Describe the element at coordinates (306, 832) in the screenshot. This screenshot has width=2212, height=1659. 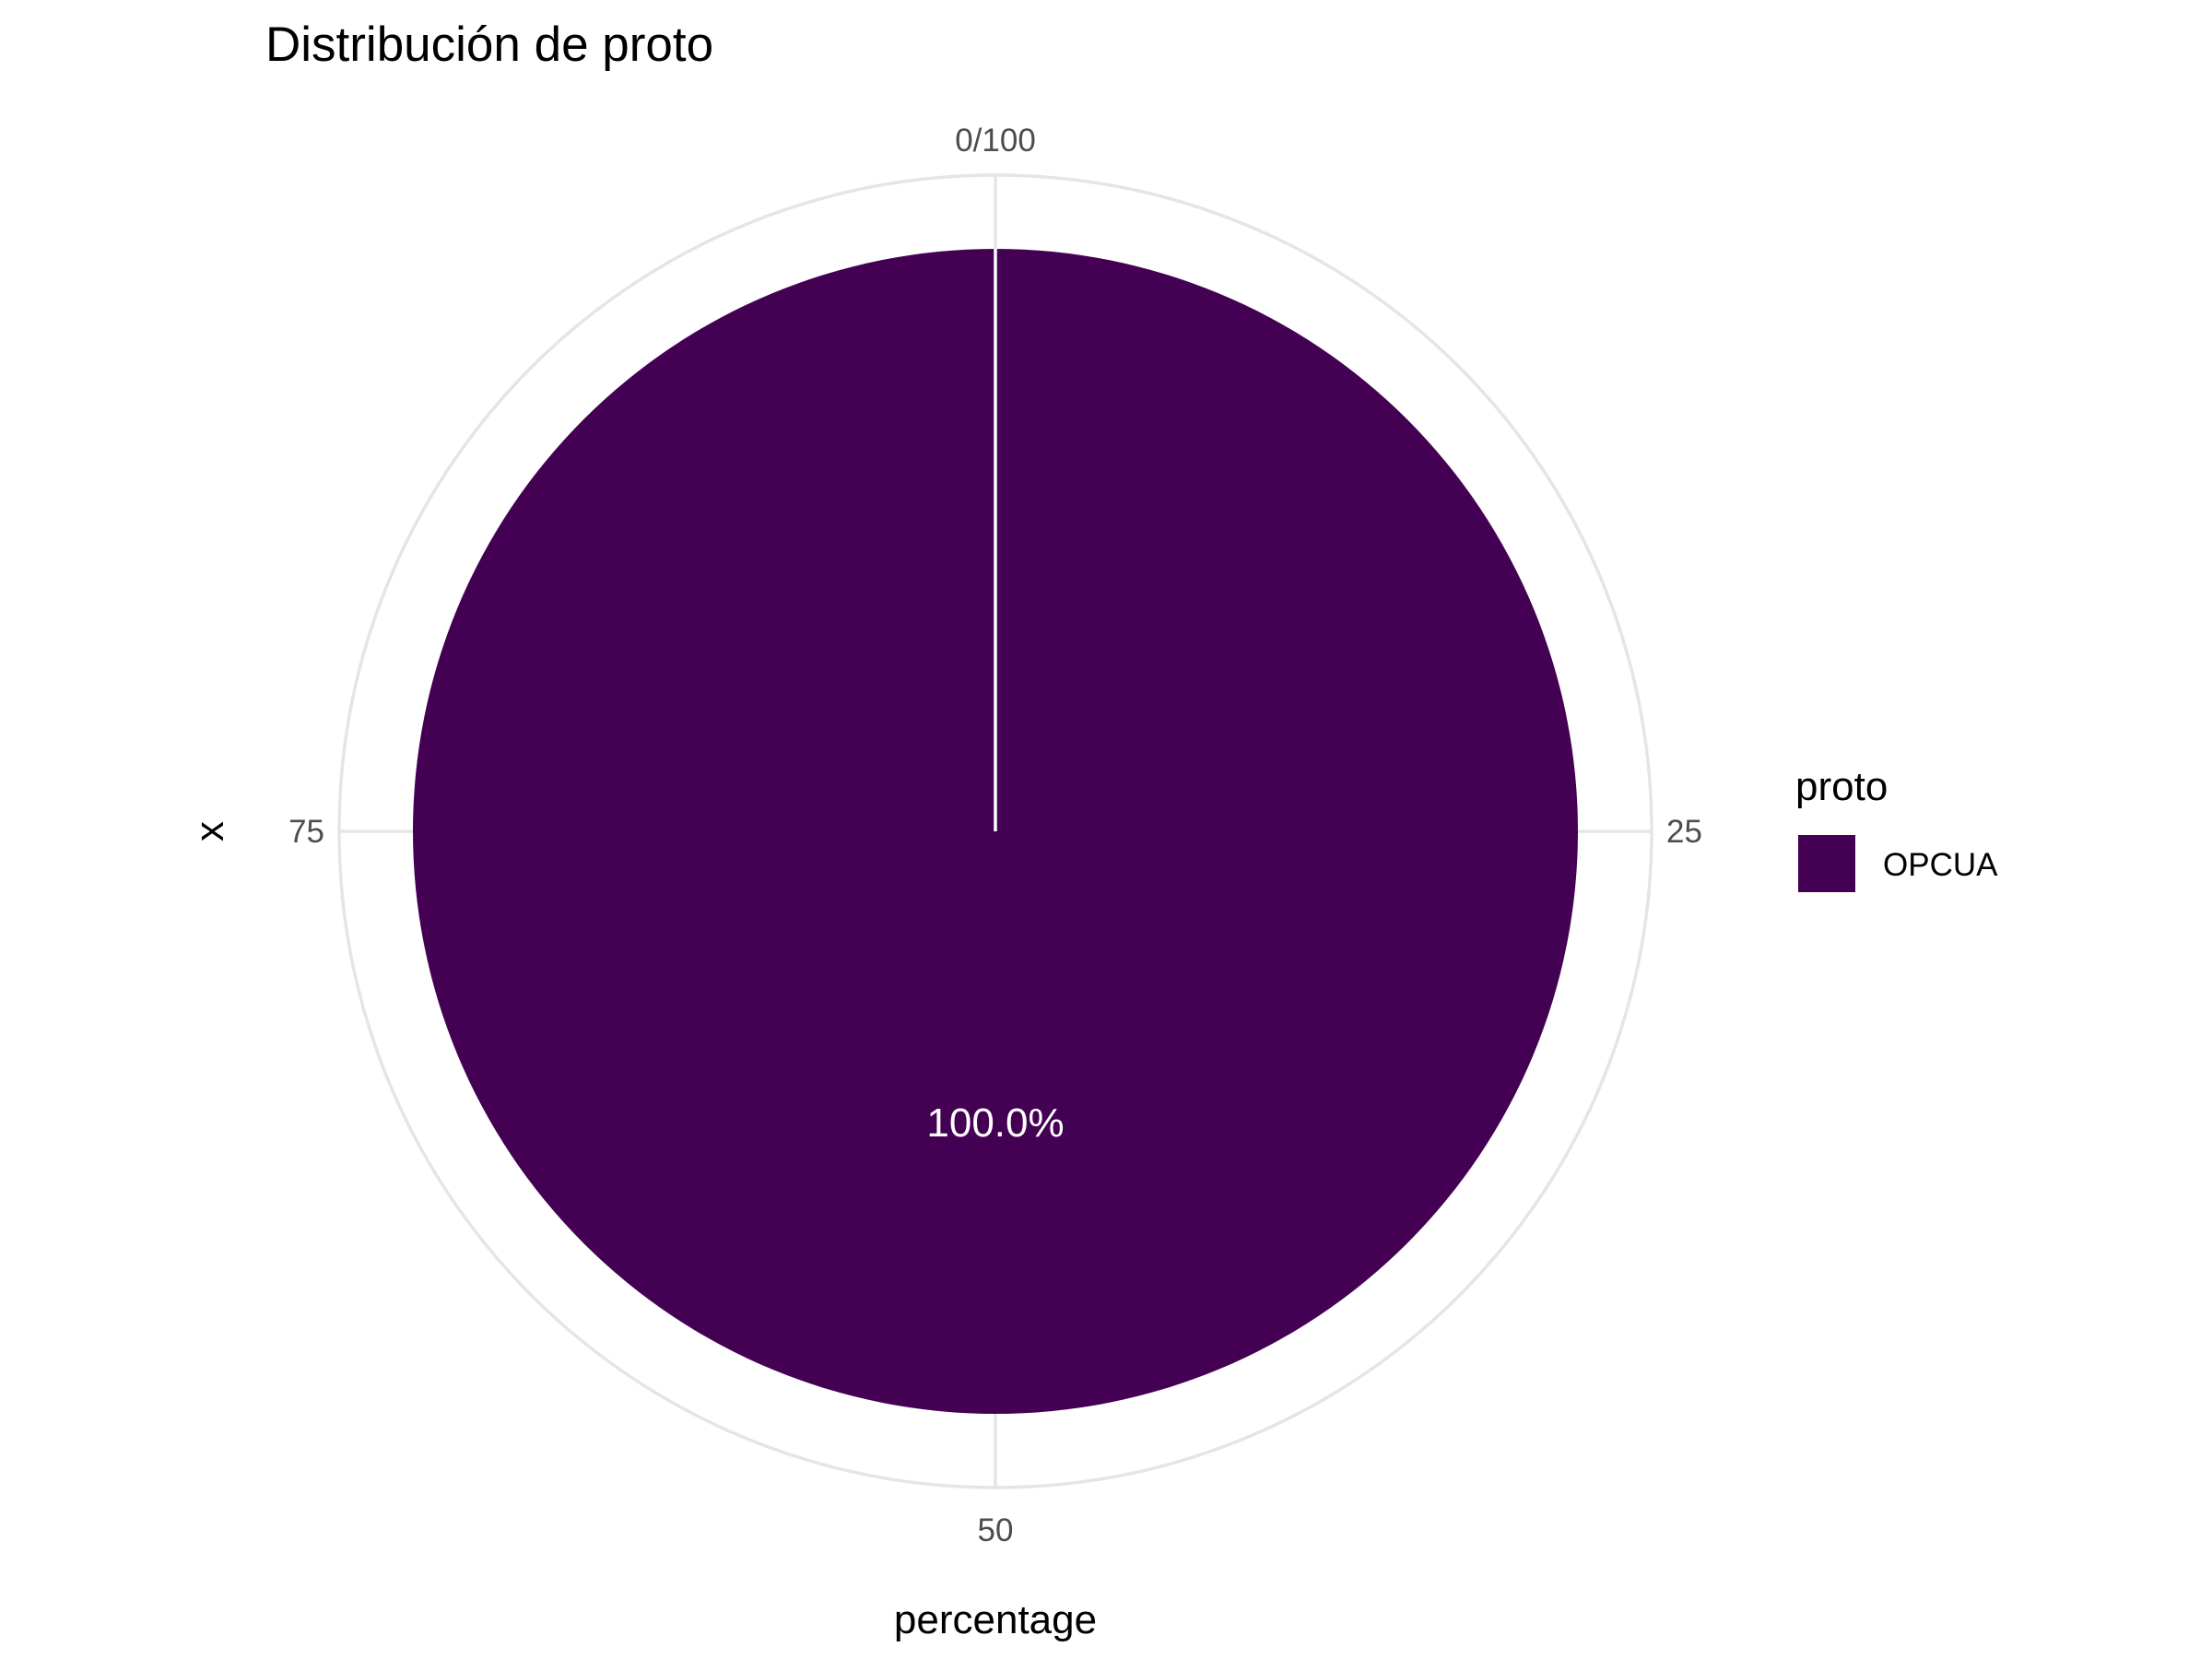
I see `theta-tick-label: 75` at that location.